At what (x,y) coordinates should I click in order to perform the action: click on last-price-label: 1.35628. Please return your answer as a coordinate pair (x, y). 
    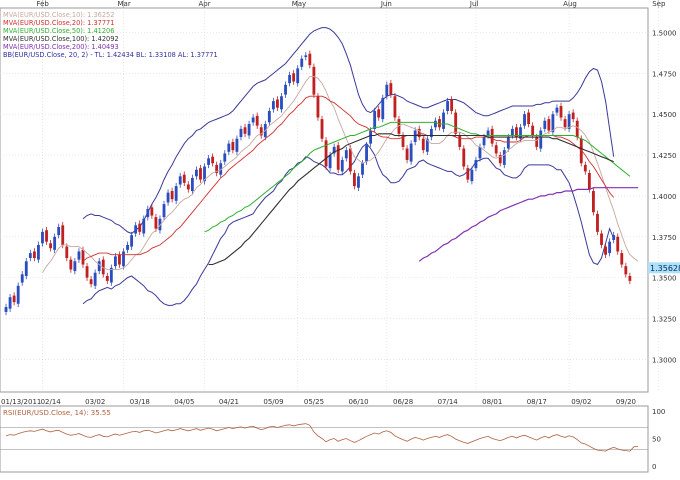
    Looking at the image, I should click on (665, 268).